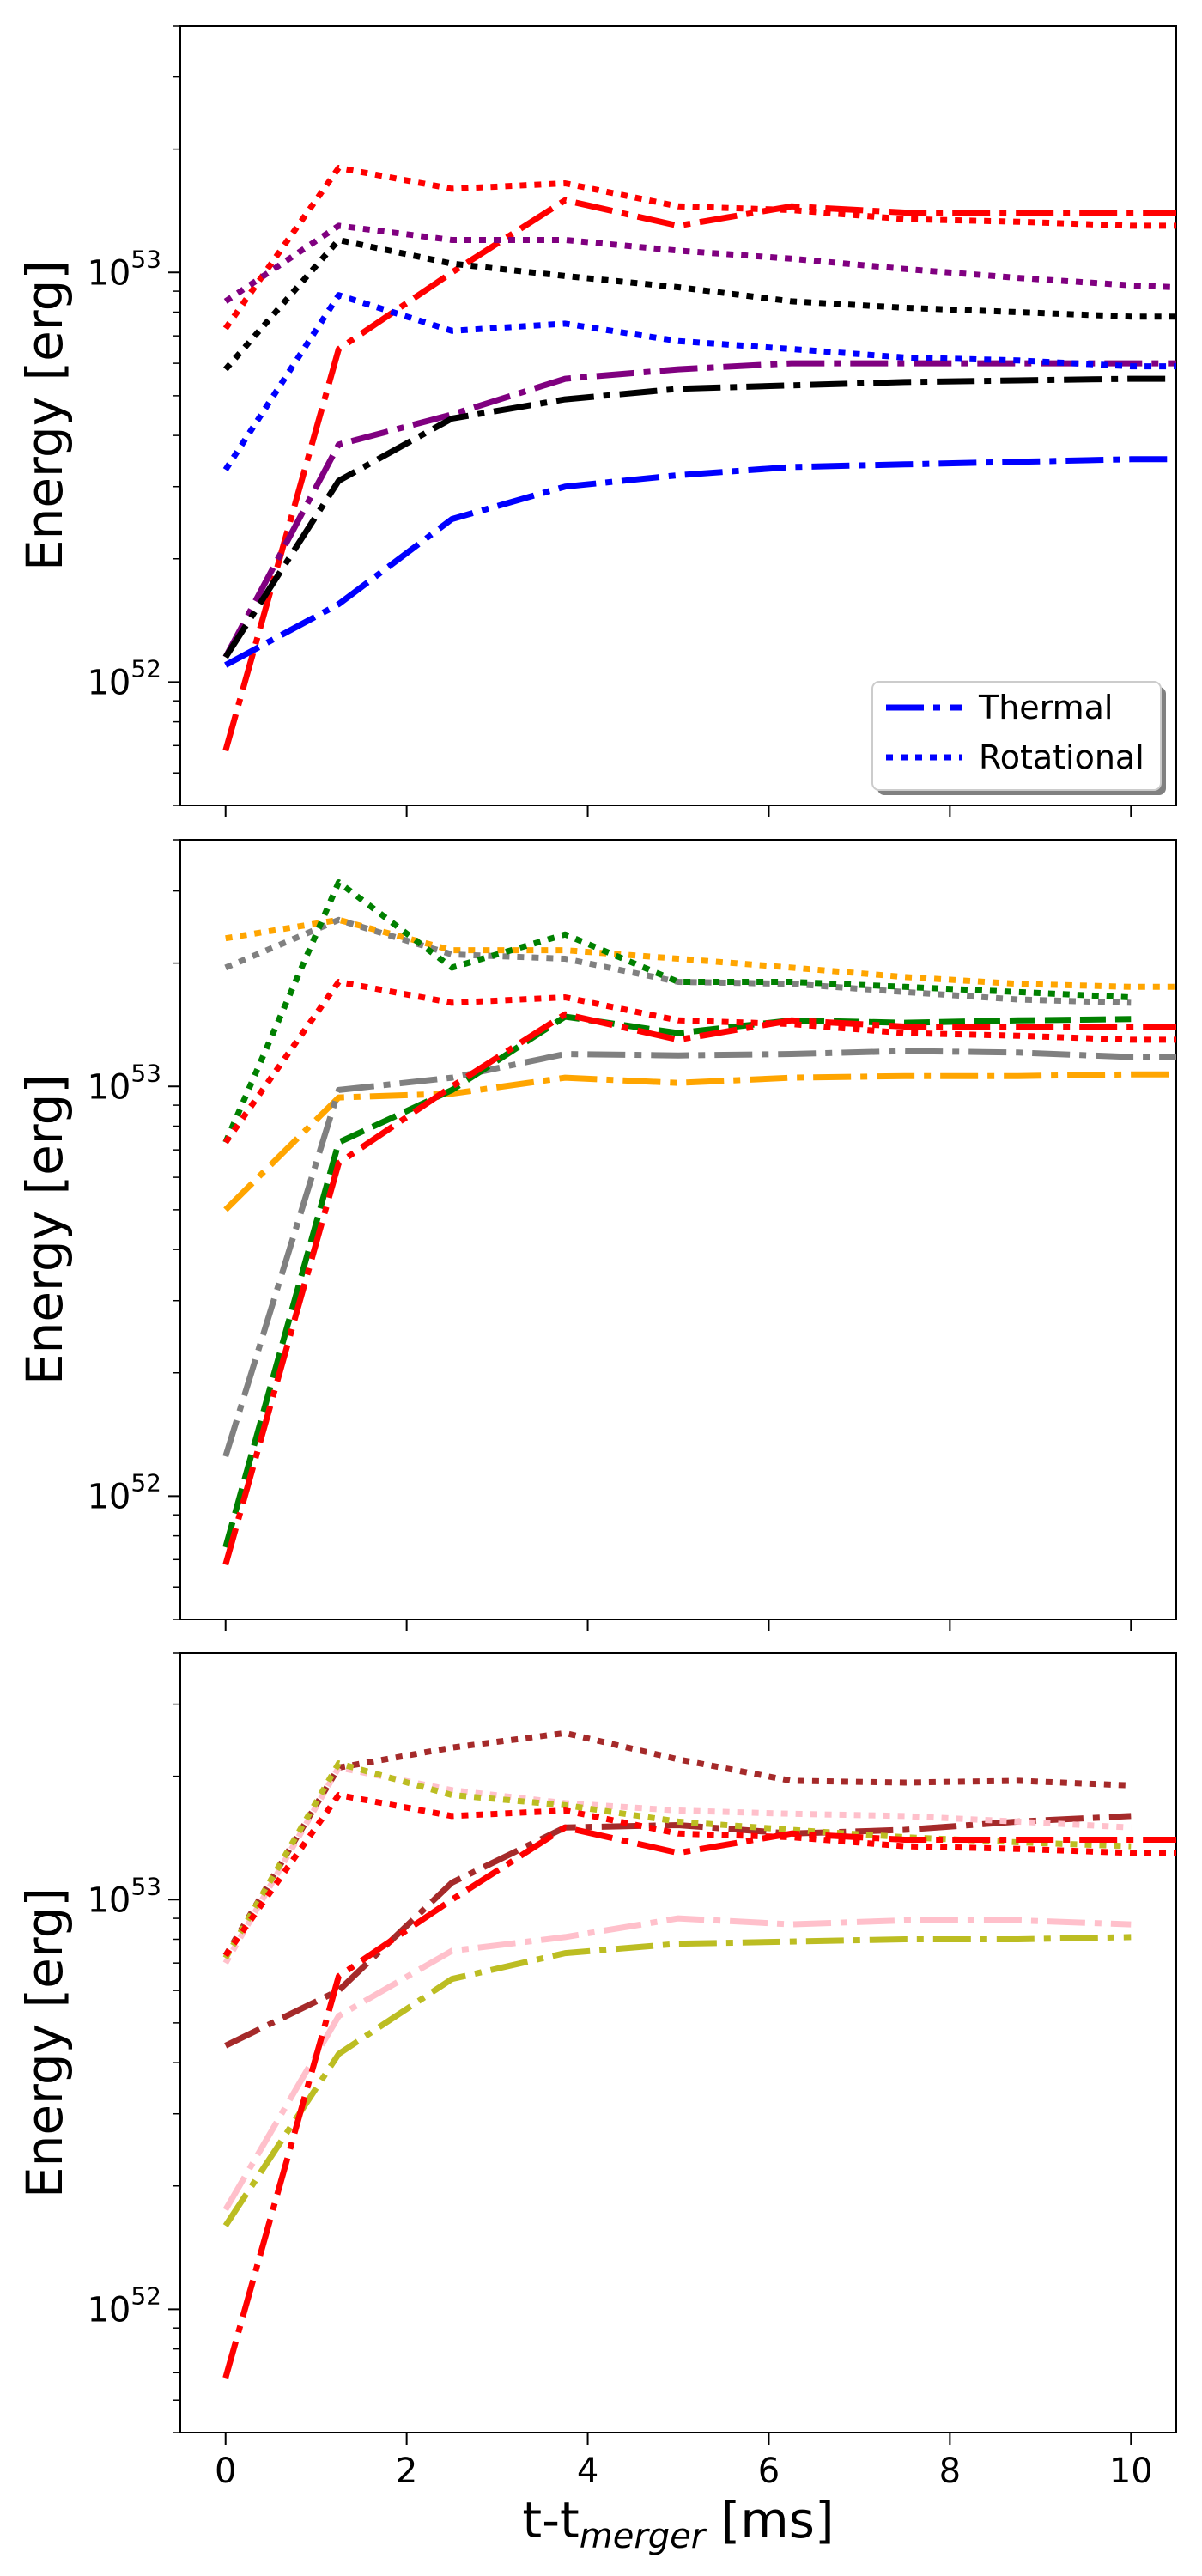  What do you see at coordinates (587, 2471) in the screenshot?
I see `x-tick-label: 4` at bounding box center [587, 2471].